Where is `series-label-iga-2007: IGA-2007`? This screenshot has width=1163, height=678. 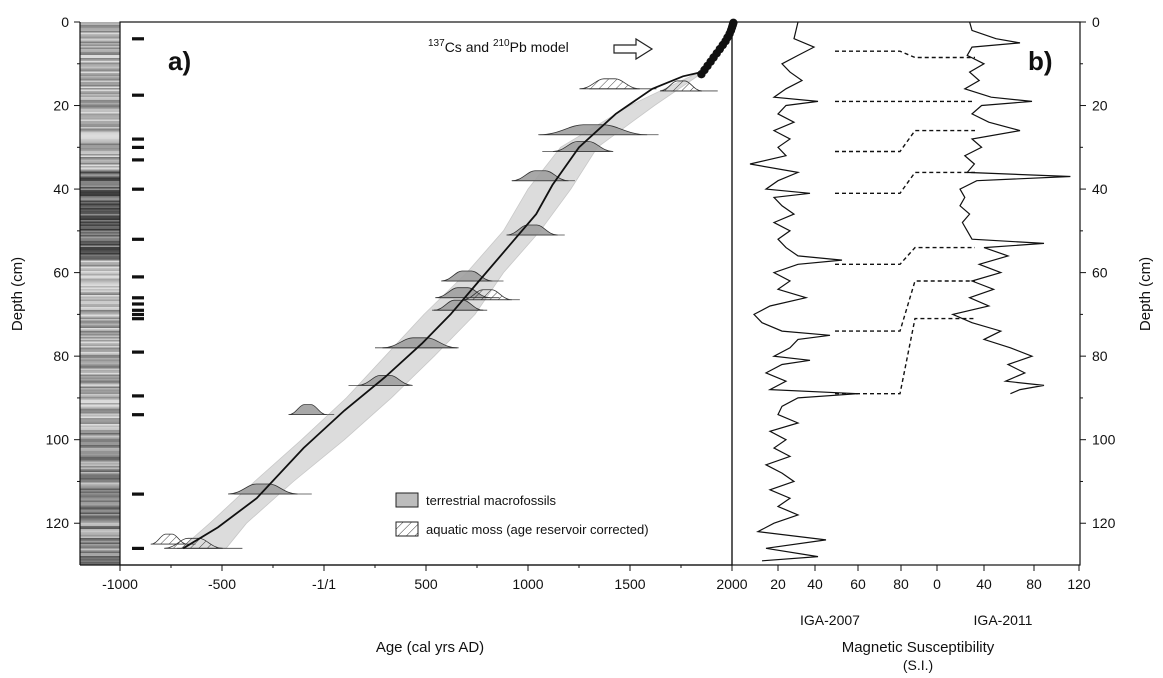 series-label-iga-2007: IGA-2007 is located at coordinates (830, 620).